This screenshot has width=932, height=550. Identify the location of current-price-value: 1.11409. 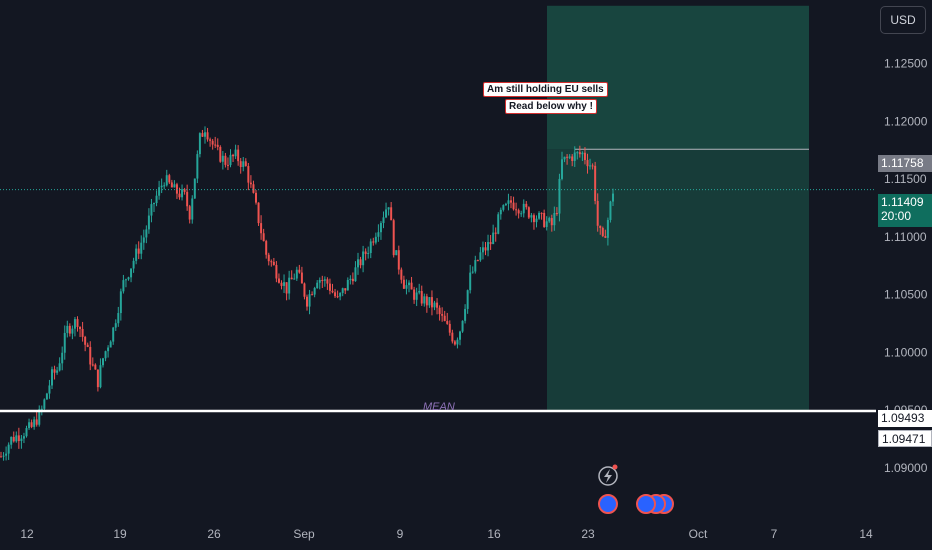
(902, 202).